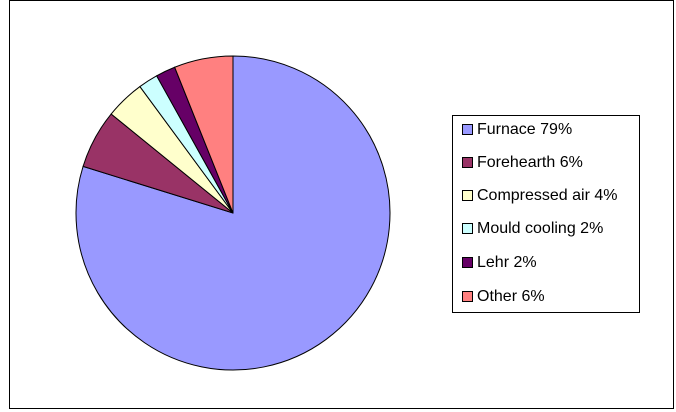 This screenshot has width=676, height=412. I want to click on legend-label: Other 6%, so click(511, 296).